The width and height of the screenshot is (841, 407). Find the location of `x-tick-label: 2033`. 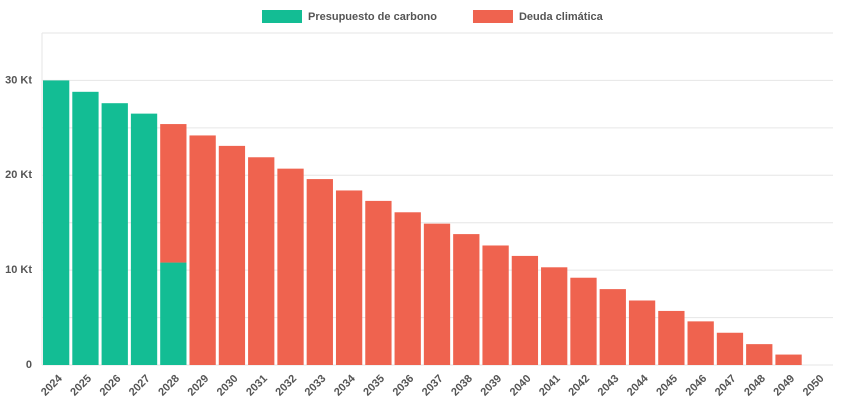

x-tick-label: 2033 is located at coordinates (316, 386).